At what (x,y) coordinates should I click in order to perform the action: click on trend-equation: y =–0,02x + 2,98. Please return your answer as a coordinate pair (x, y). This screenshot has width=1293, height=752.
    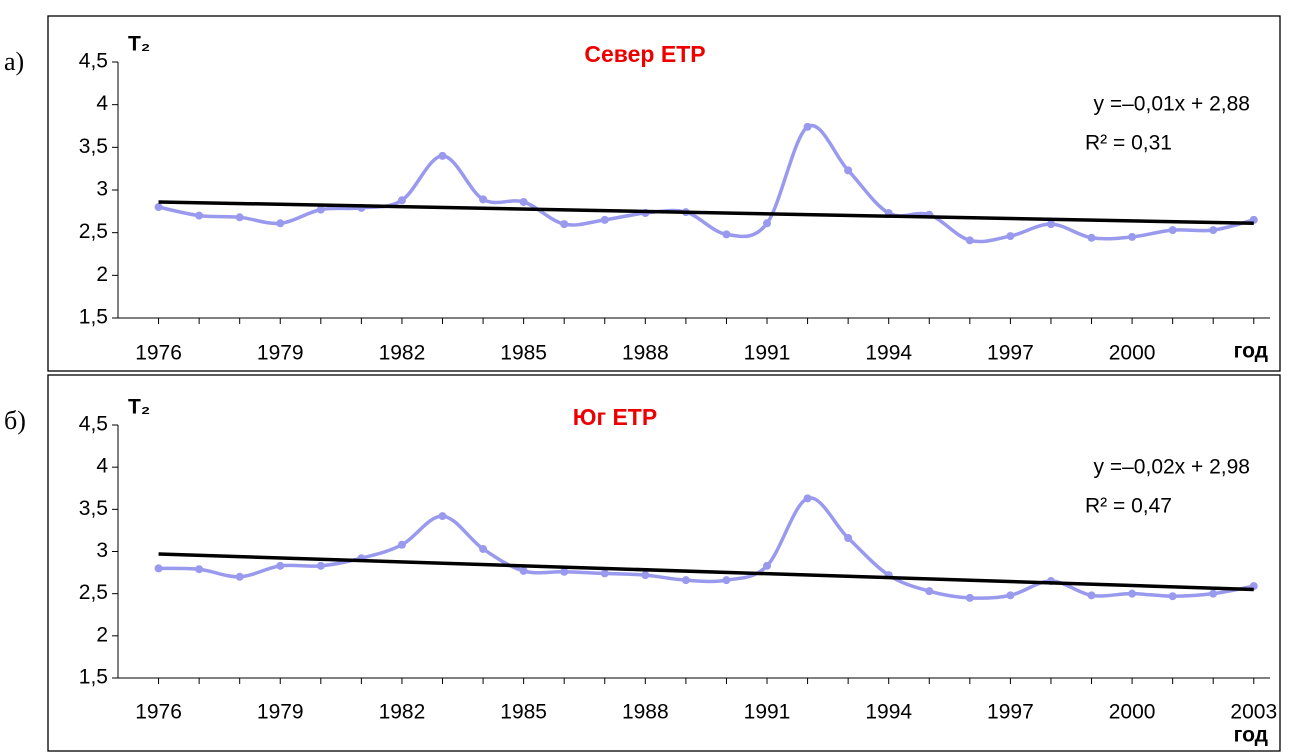
    Looking at the image, I should click on (1172, 467).